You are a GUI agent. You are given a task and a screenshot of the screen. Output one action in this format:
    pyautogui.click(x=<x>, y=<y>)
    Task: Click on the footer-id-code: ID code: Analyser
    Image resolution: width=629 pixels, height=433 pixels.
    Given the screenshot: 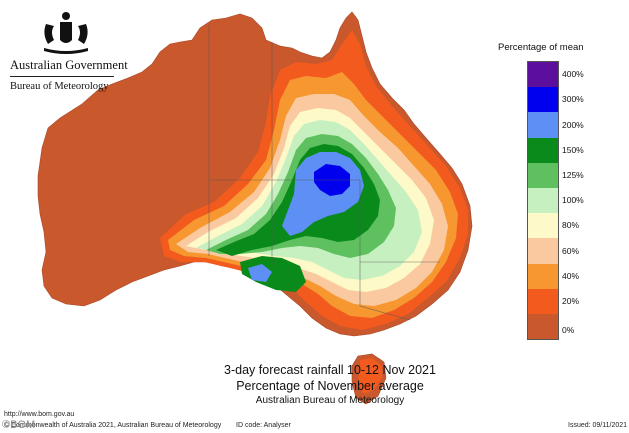 What is the action you would take?
    pyautogui.click(x=263, y=425)
    